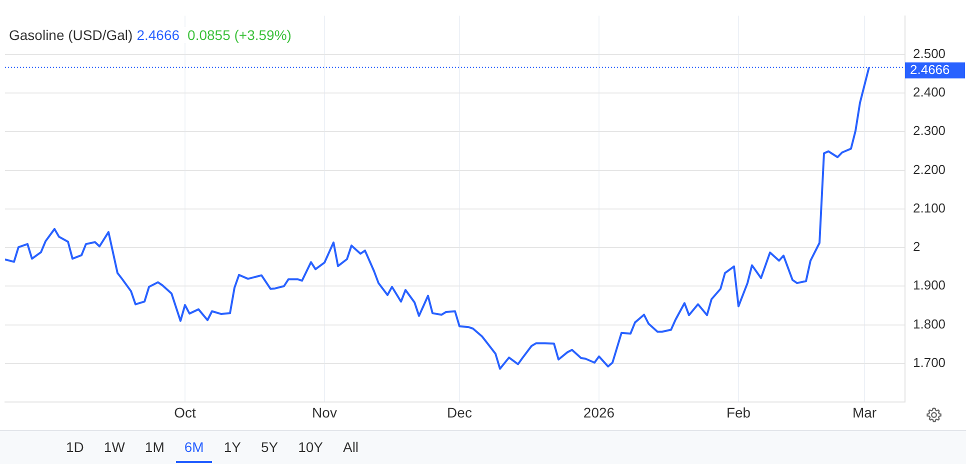 The height and width of the screenshot is (465, 967). What do you see at coordinates (324, 412) in the screenshot?
I see `x-tick-label: Nov` at bounding box center [324, 412].